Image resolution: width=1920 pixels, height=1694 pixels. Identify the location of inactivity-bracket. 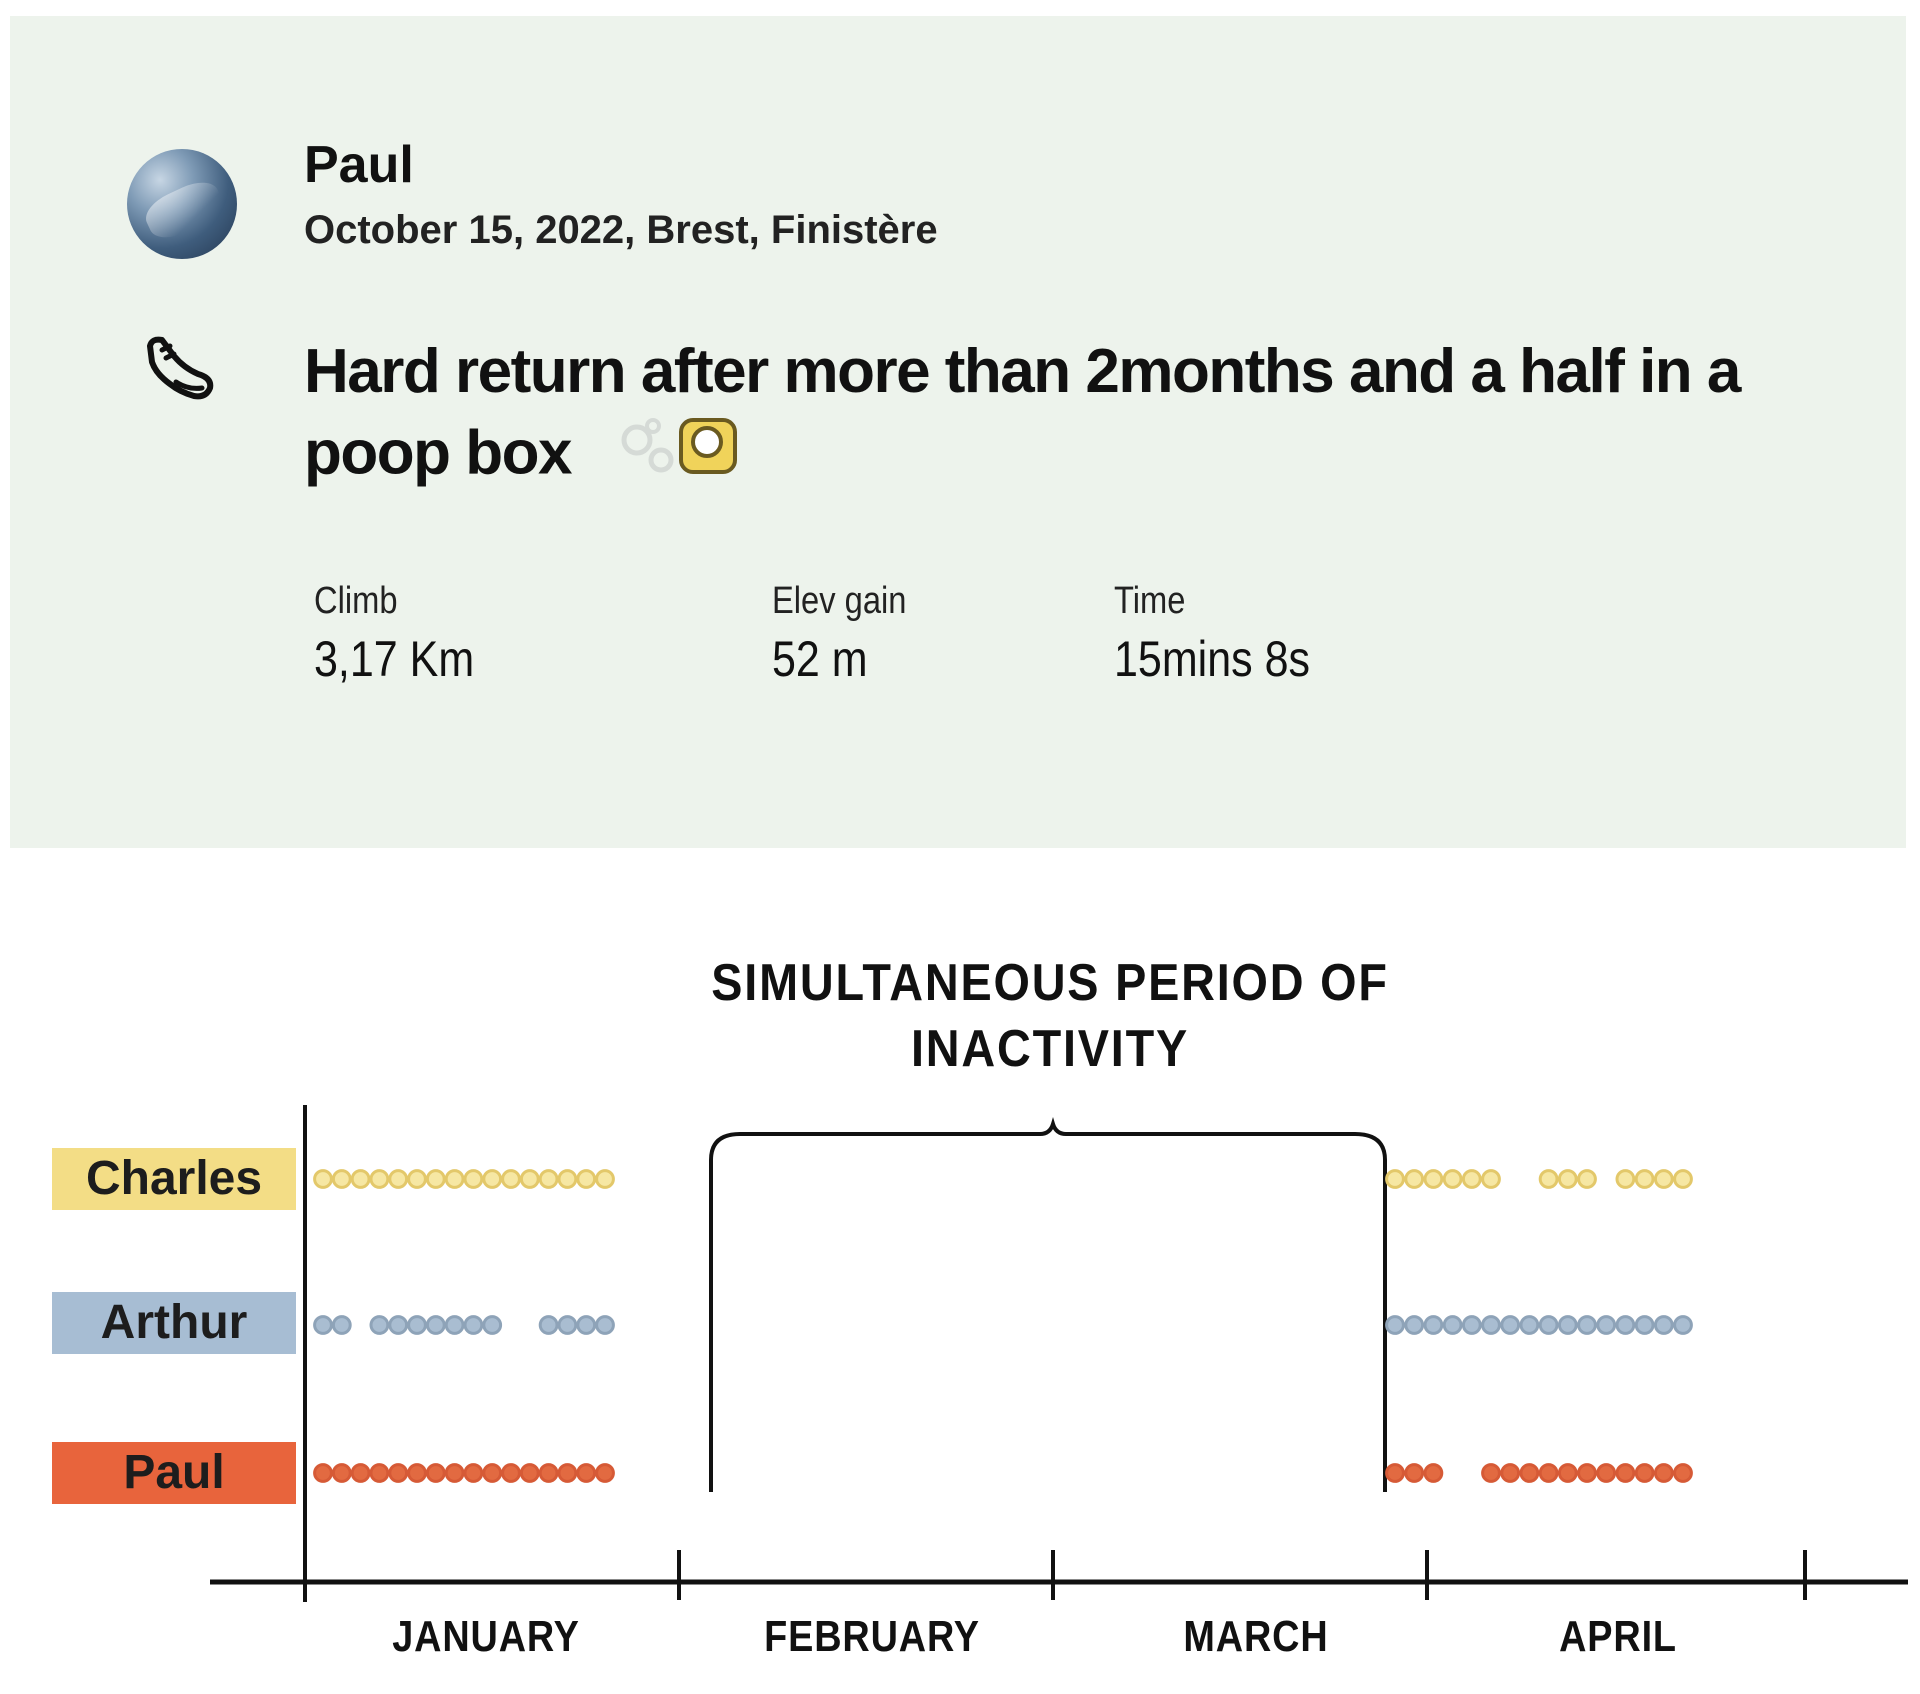
(1048, 1139).